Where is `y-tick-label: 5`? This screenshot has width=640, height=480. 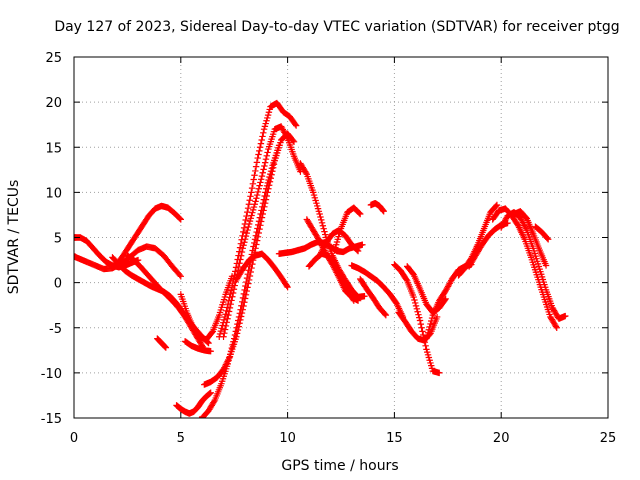 y-tick-label: 5 is located at coordinates (58, 239).